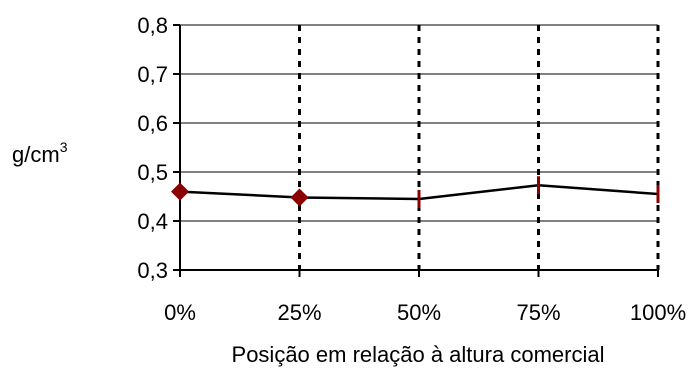 Image resolution: width=696 pixels, height=374 pixels. I want to click on y-tick-label: 0,4, so click(152, 221).